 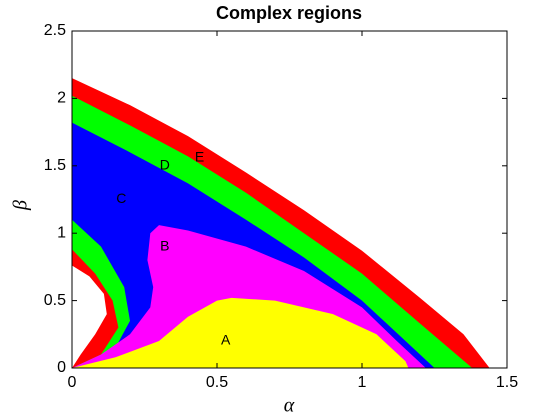 What do you see at coordinates (61, 98) in the screenshot?
I see `y-tick-label: 2` at bounding box center [61, 98].